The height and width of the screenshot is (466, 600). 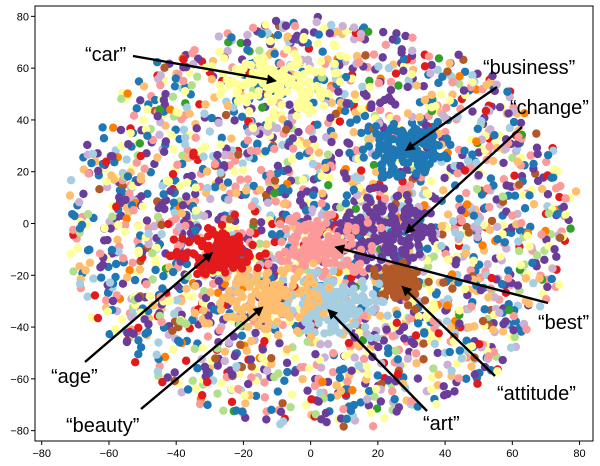 I want to click on x-axis: −80 −60 −40 −20 0 20 40 60 80, so click(x=309, y=450).